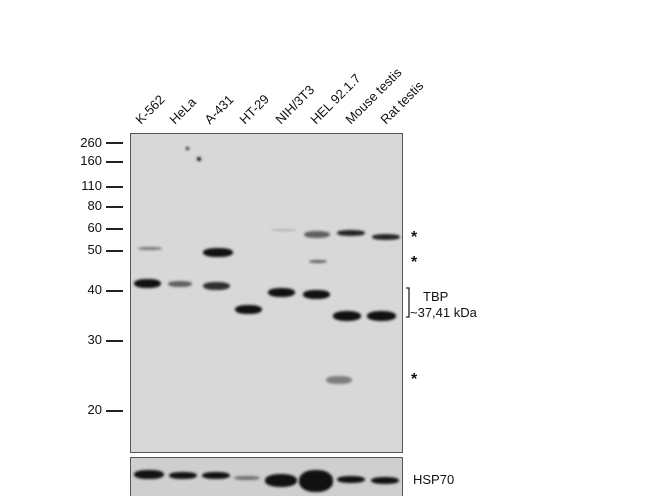 Image resolution: width=650 pixels, height=496 pixels. What do you see at coordinates (408, 302) in the screenshot?
I see `bracket-icon` at bounding box center [408, 302].